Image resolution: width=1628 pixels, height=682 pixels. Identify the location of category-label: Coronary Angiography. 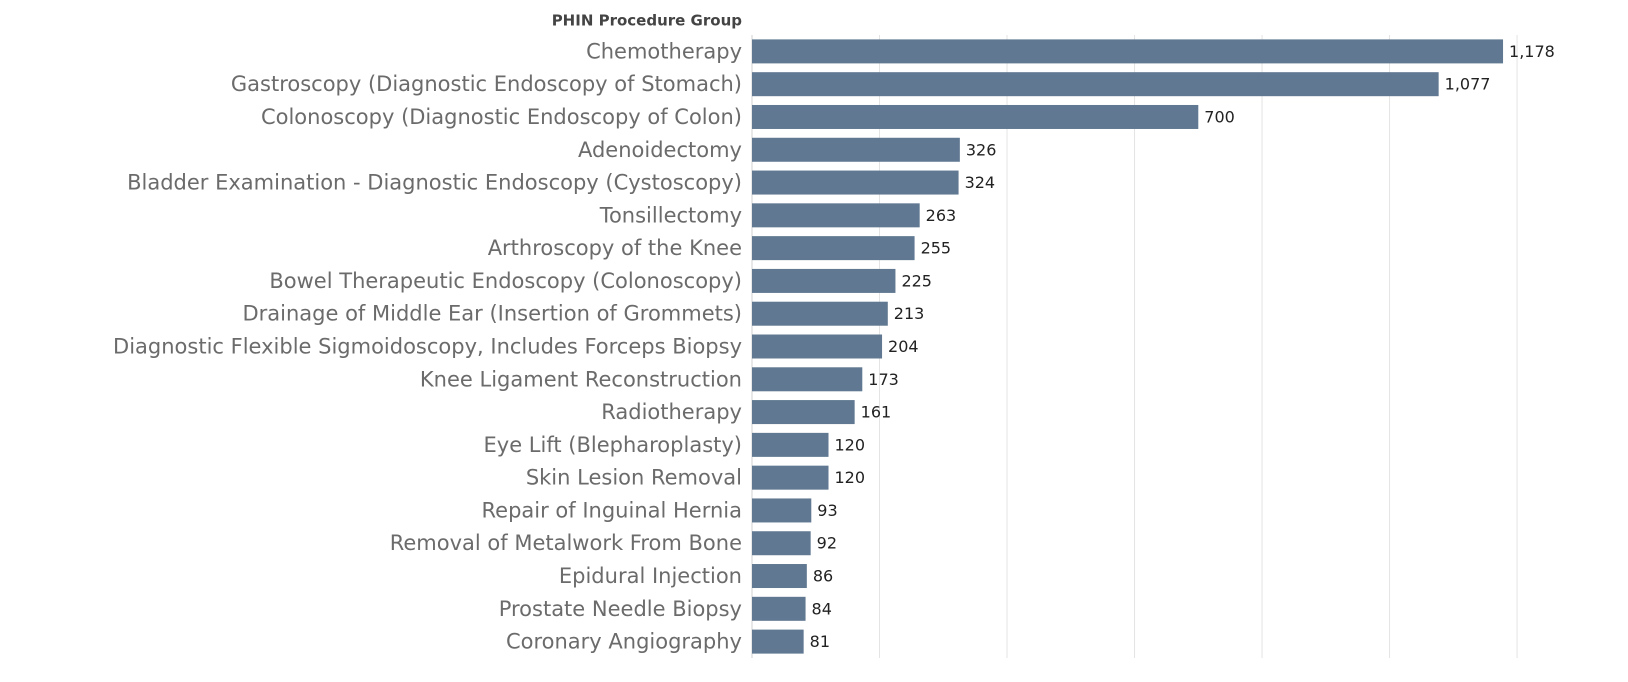
(624, 642).